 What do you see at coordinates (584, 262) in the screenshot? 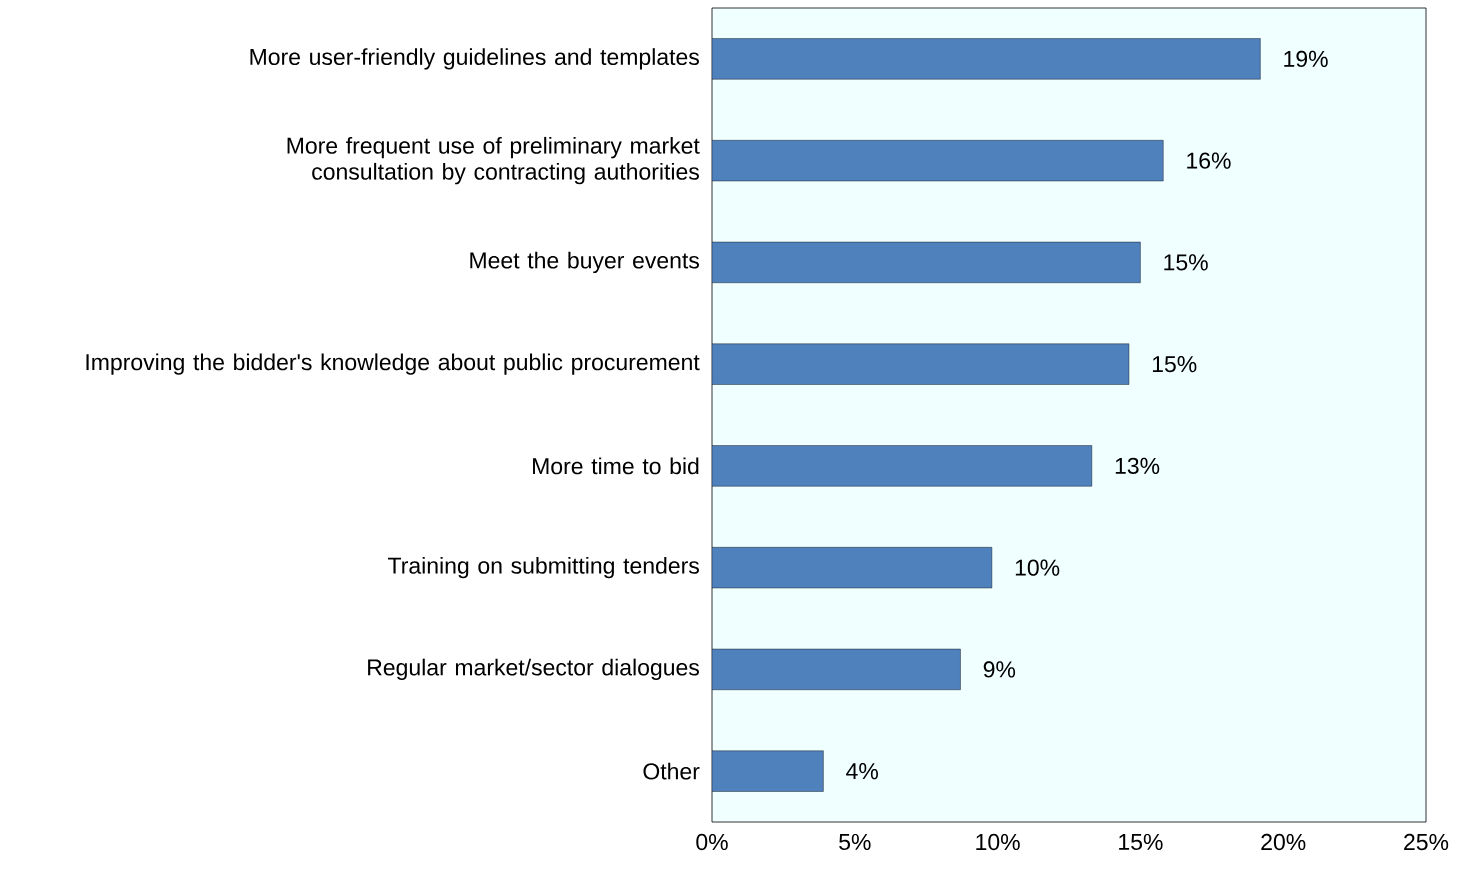
I see `y-tick-label: Meet the buyer events` at bounding box center [584, 262].